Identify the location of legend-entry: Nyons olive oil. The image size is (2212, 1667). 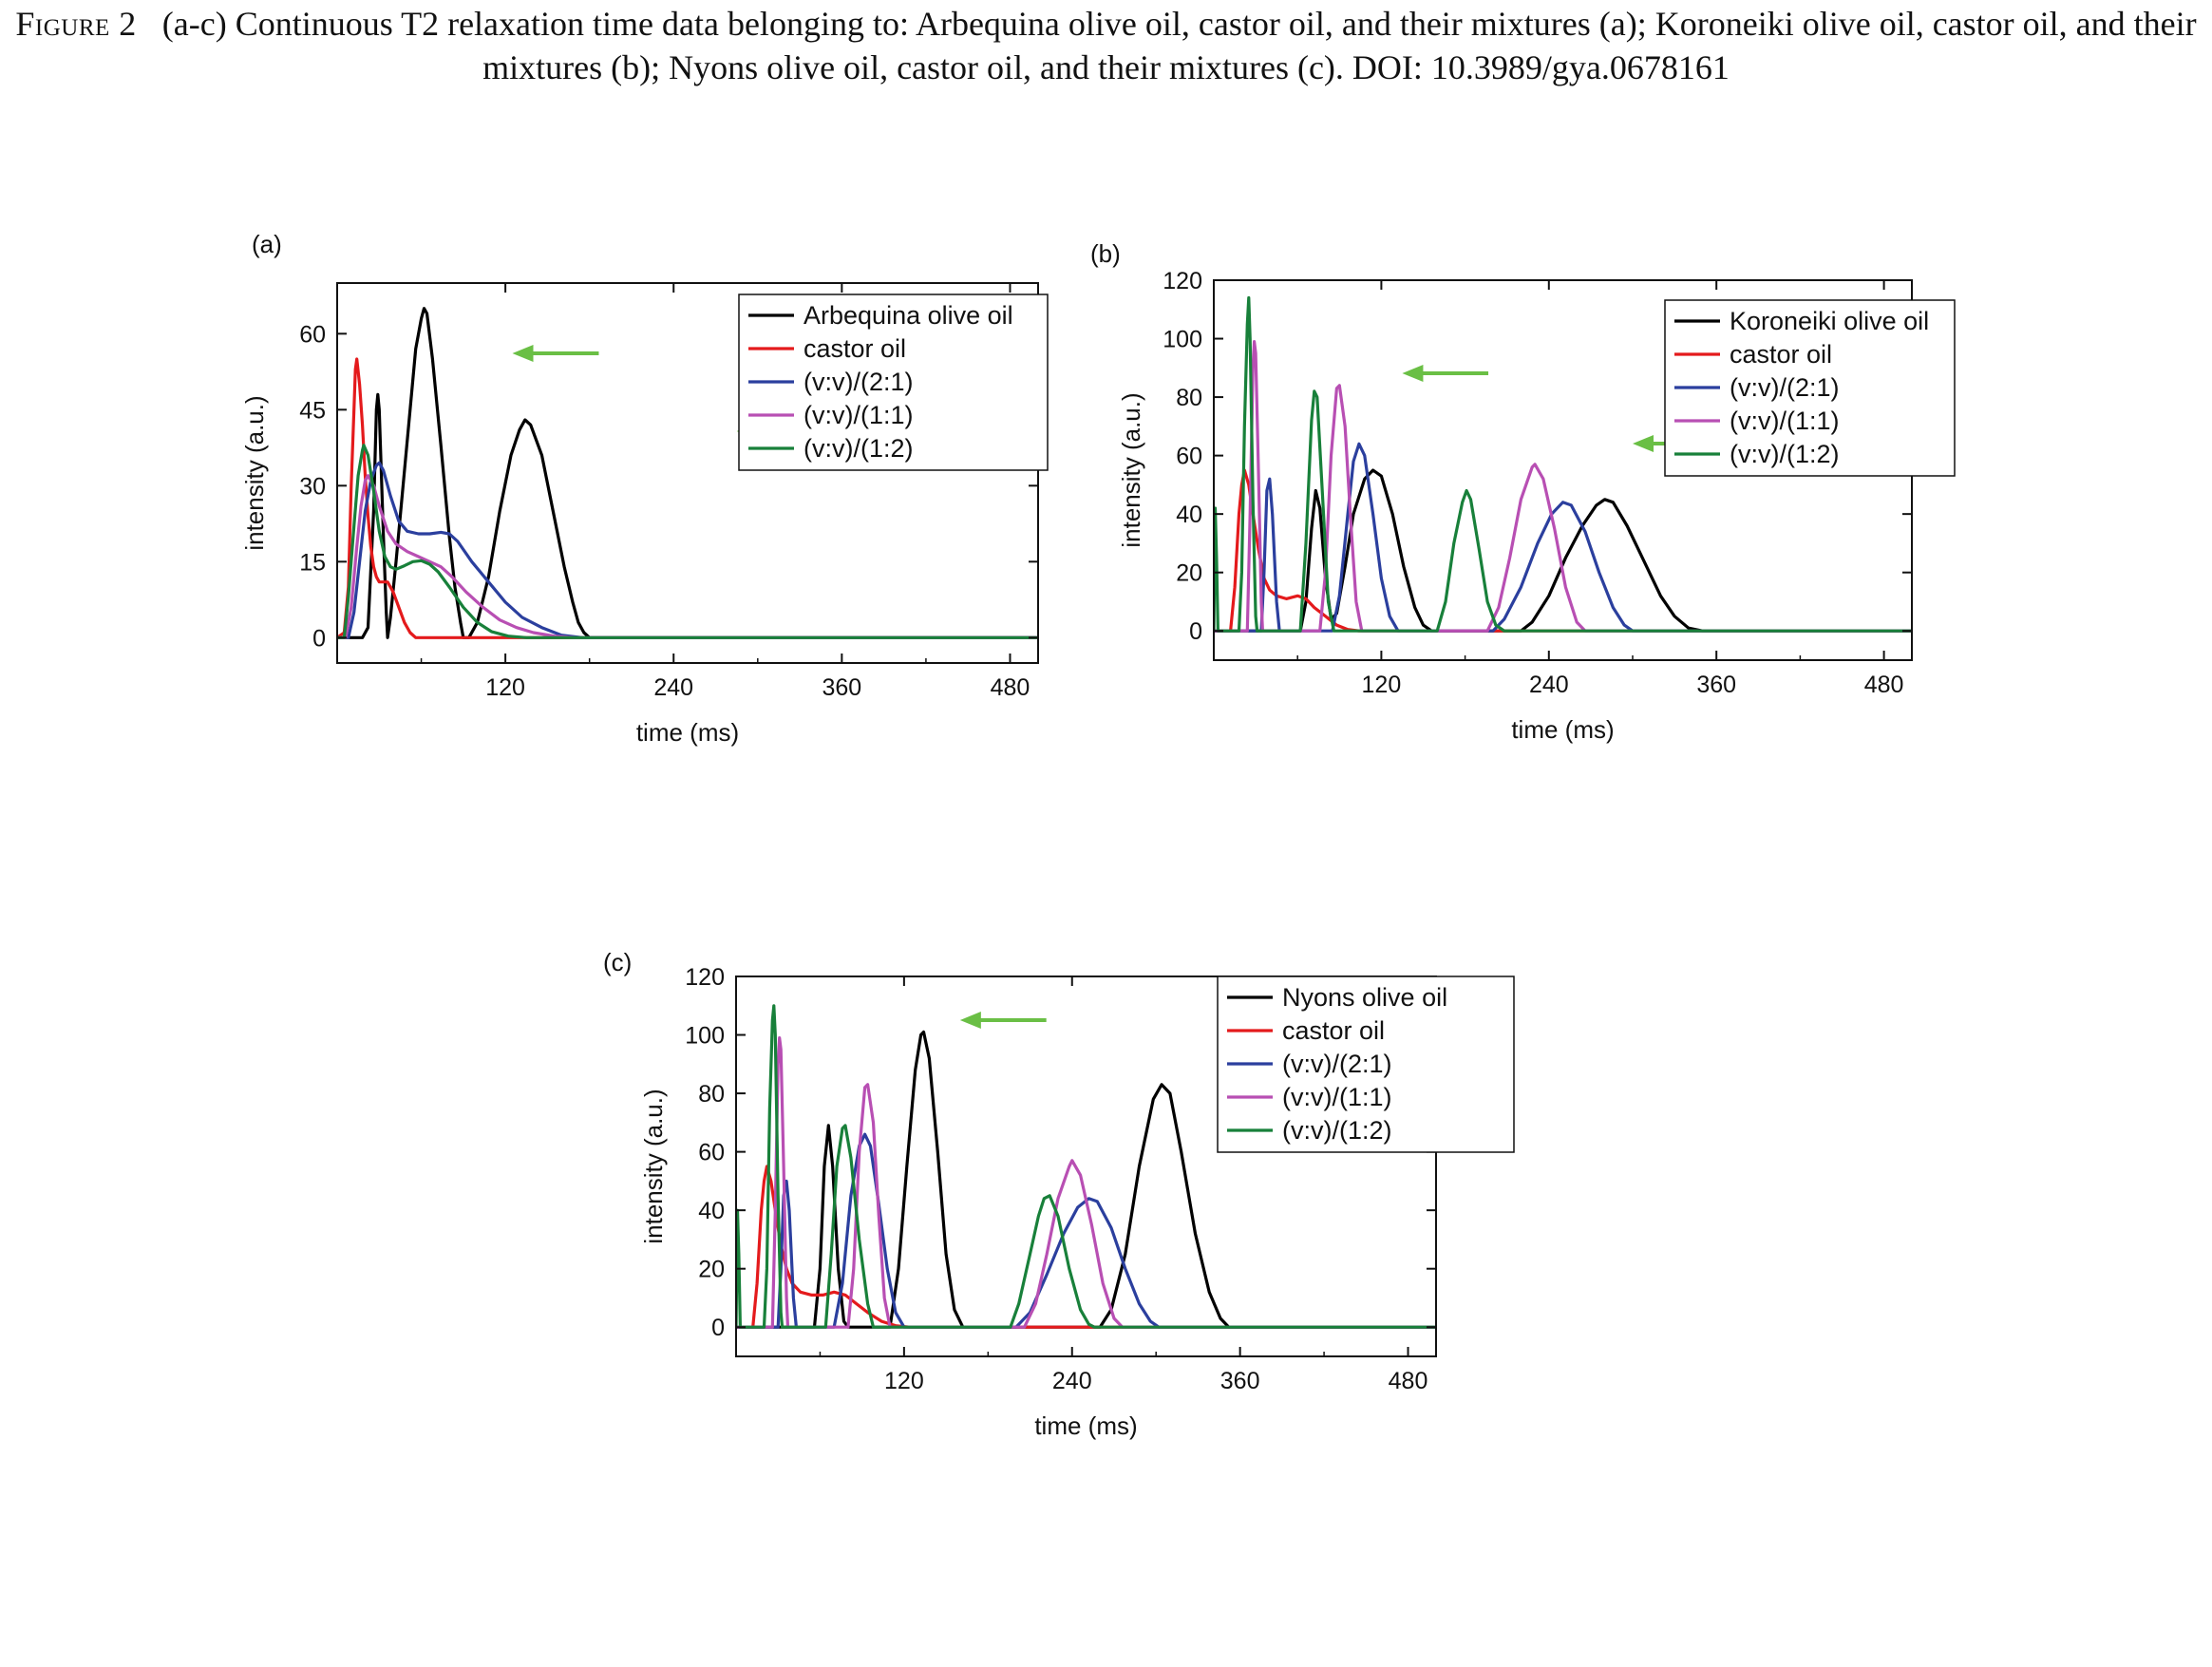
(1364, 997).